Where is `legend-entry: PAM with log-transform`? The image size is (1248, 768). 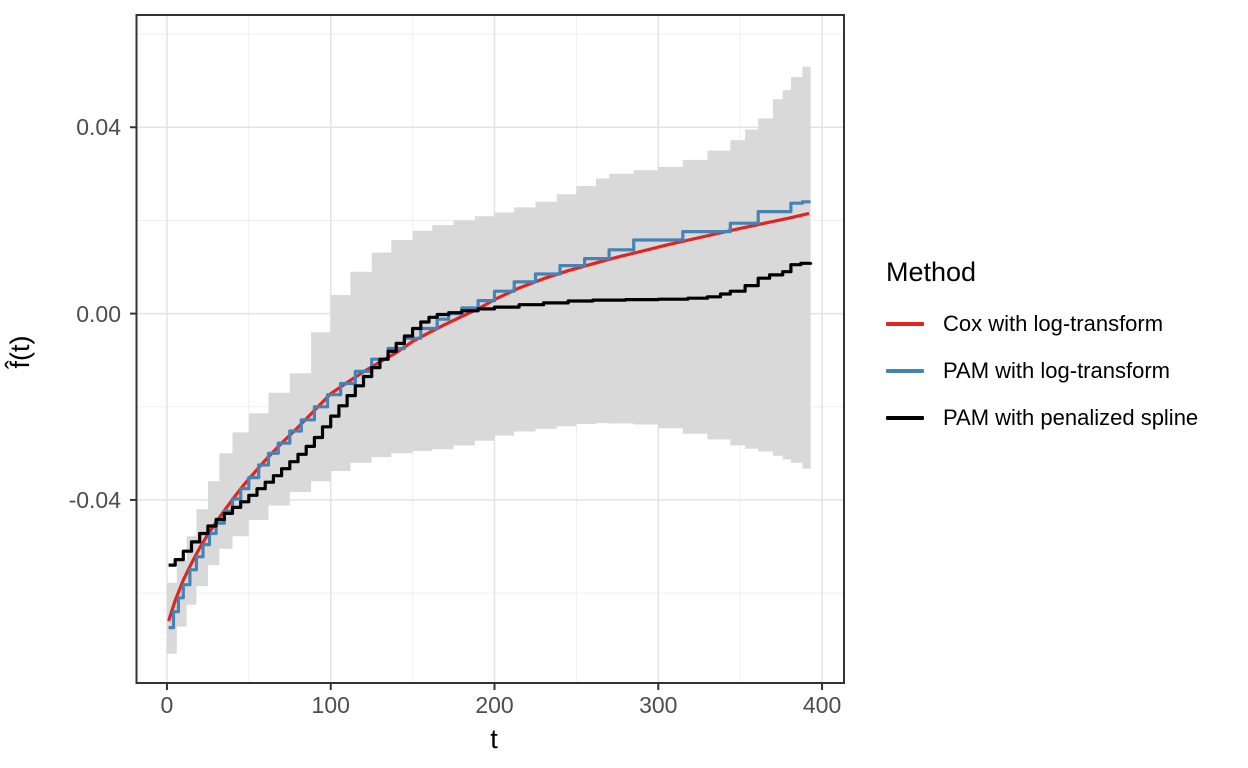
legend-entry: PAM with log-transform is located at coordinates (1061, 370).